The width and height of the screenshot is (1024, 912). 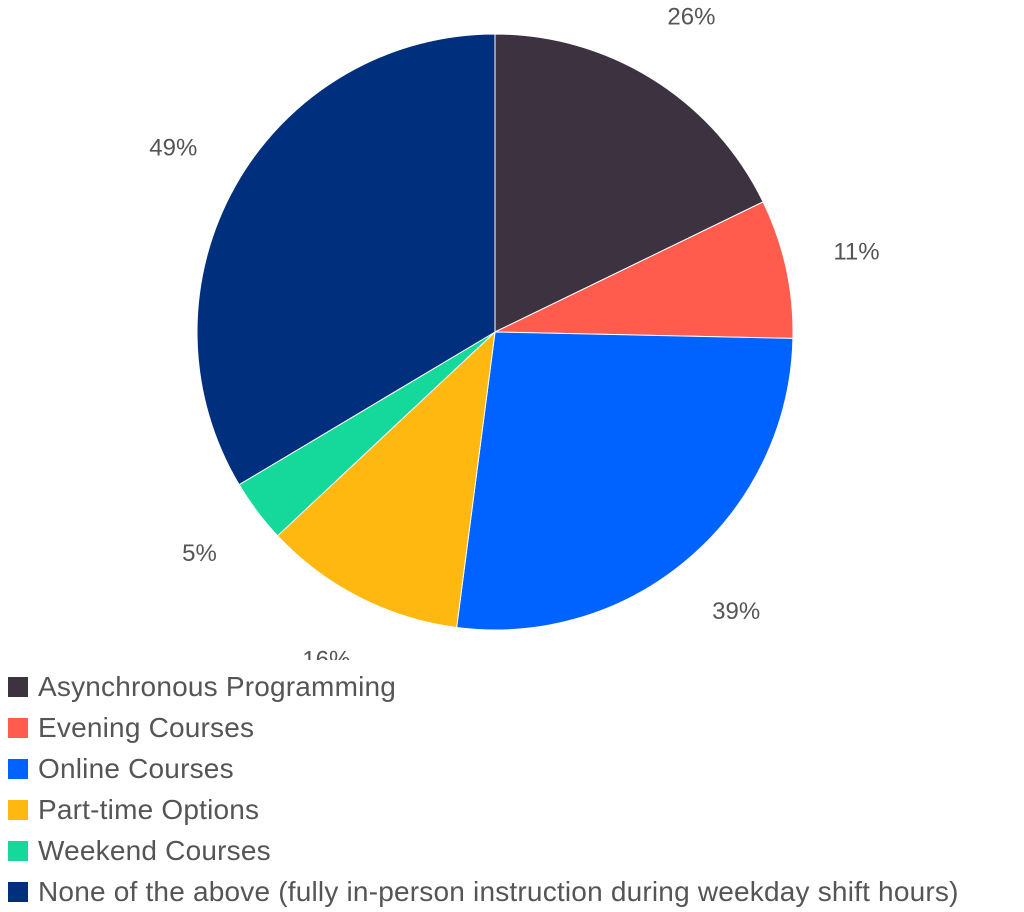 I want to click on legend-label: Part-time Options, so click(x=149, y=809).